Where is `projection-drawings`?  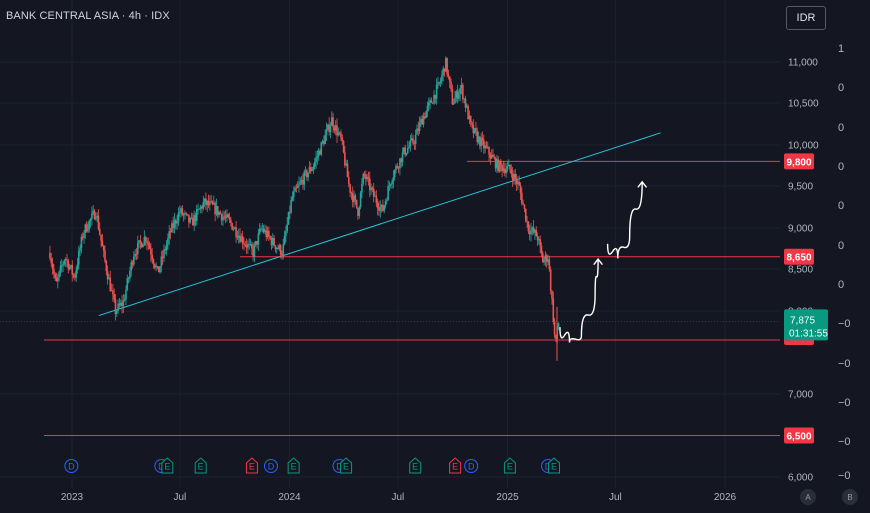 projection-drawings is located at coordinates (603, 261).